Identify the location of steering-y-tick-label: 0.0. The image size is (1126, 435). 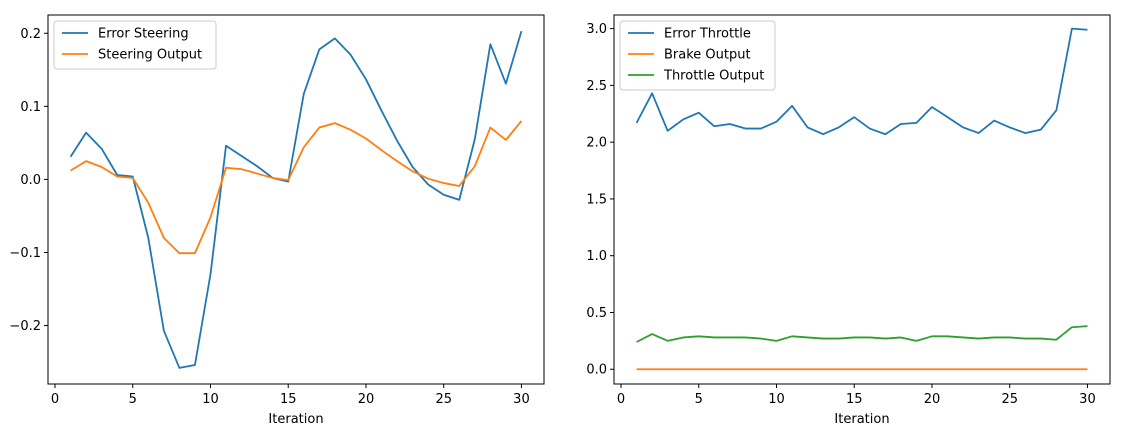
(30, 180).